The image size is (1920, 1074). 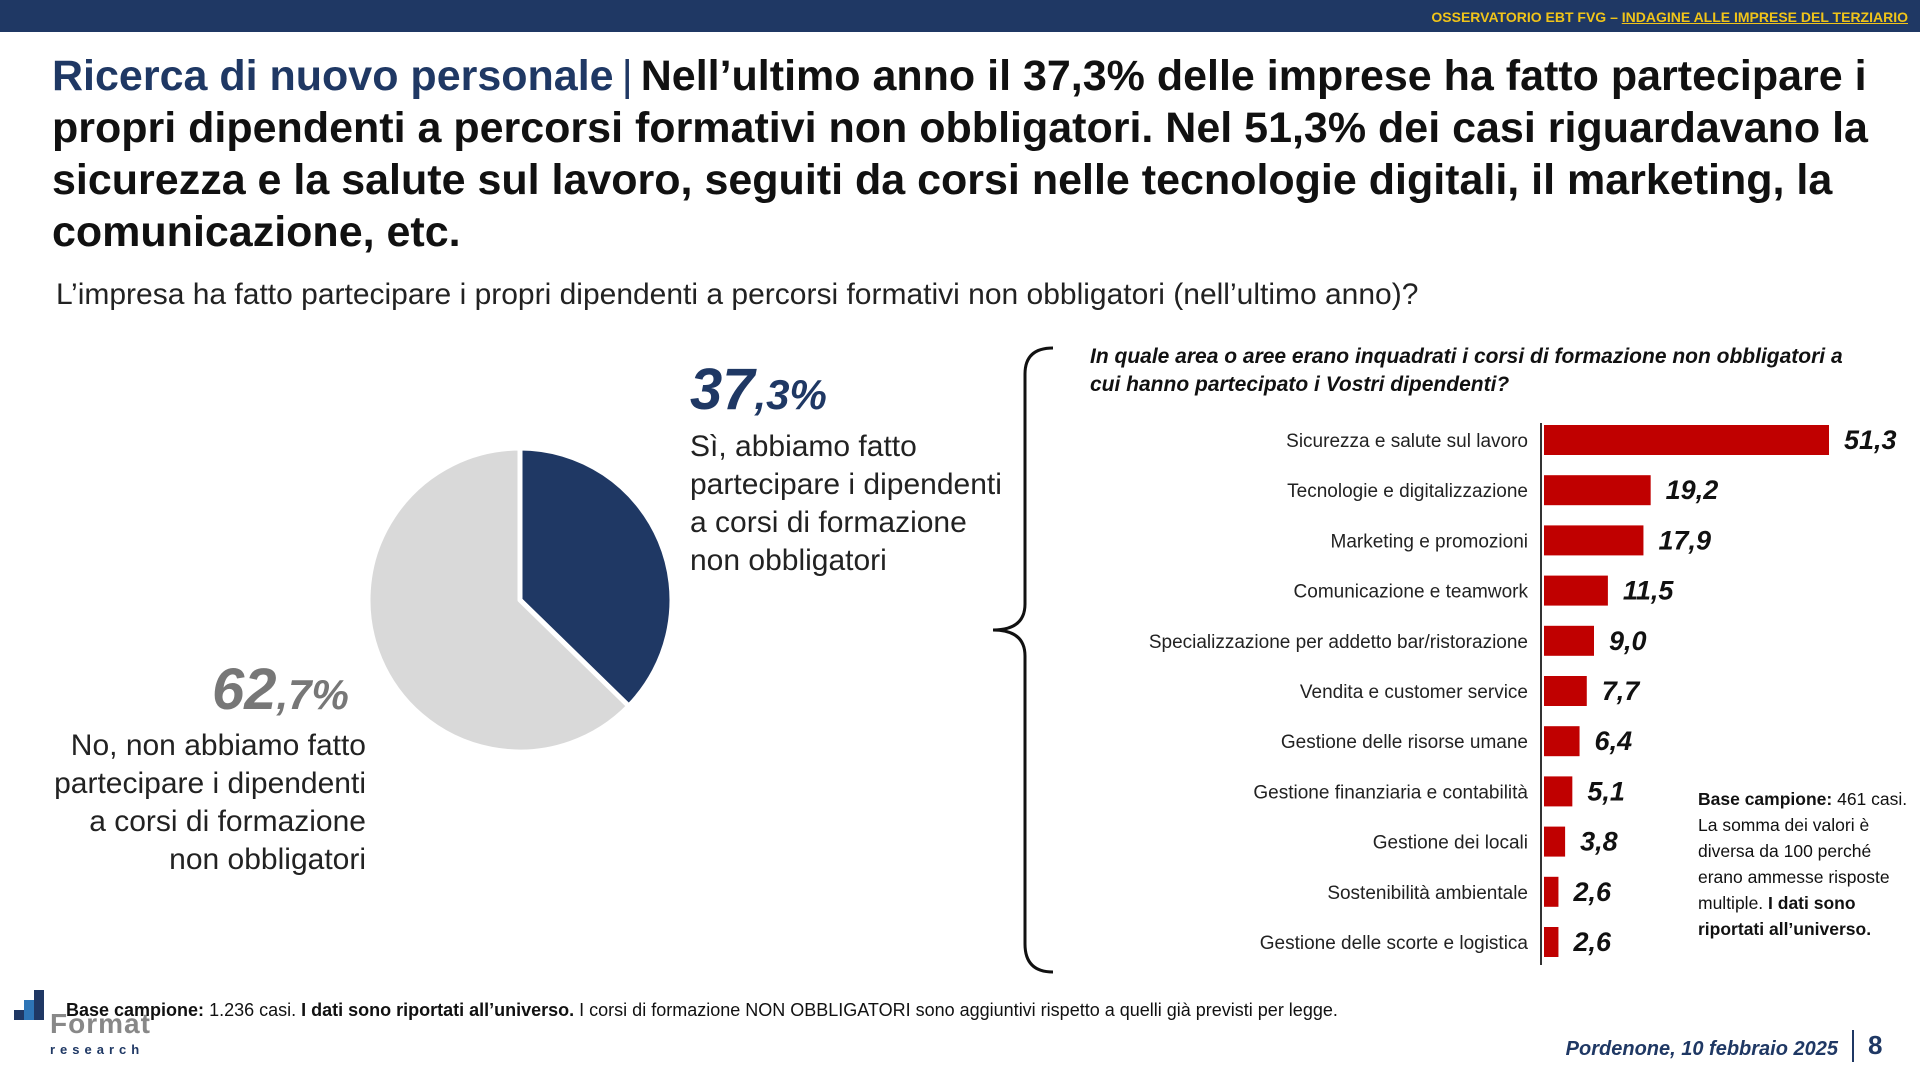 I want to click on bar-value-label: 5,1, so click(x=1606, y=791).